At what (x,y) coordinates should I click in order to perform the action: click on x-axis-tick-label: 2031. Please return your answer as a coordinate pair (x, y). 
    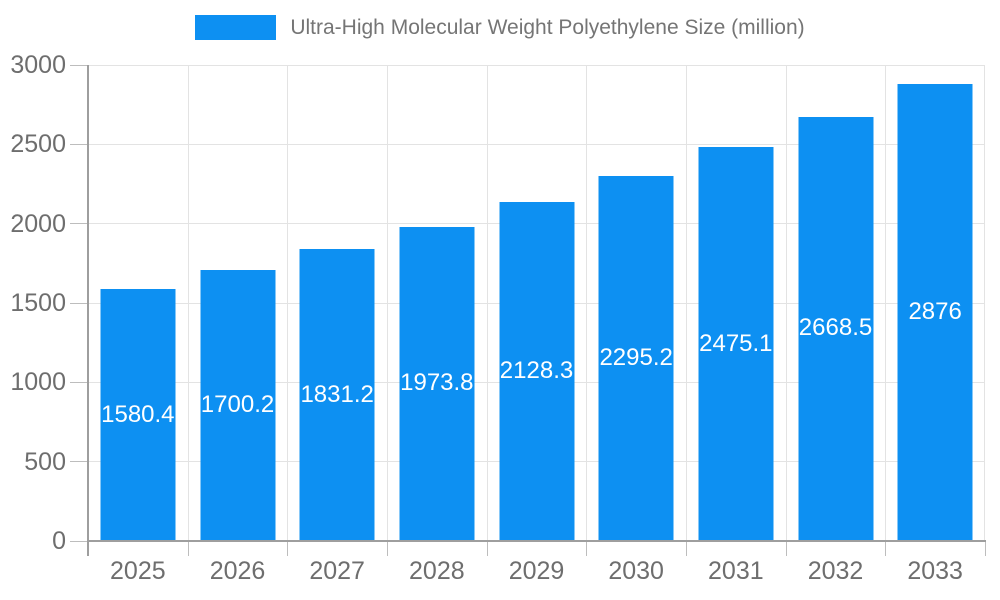
    Looking at the image, I should click on (736, 571).